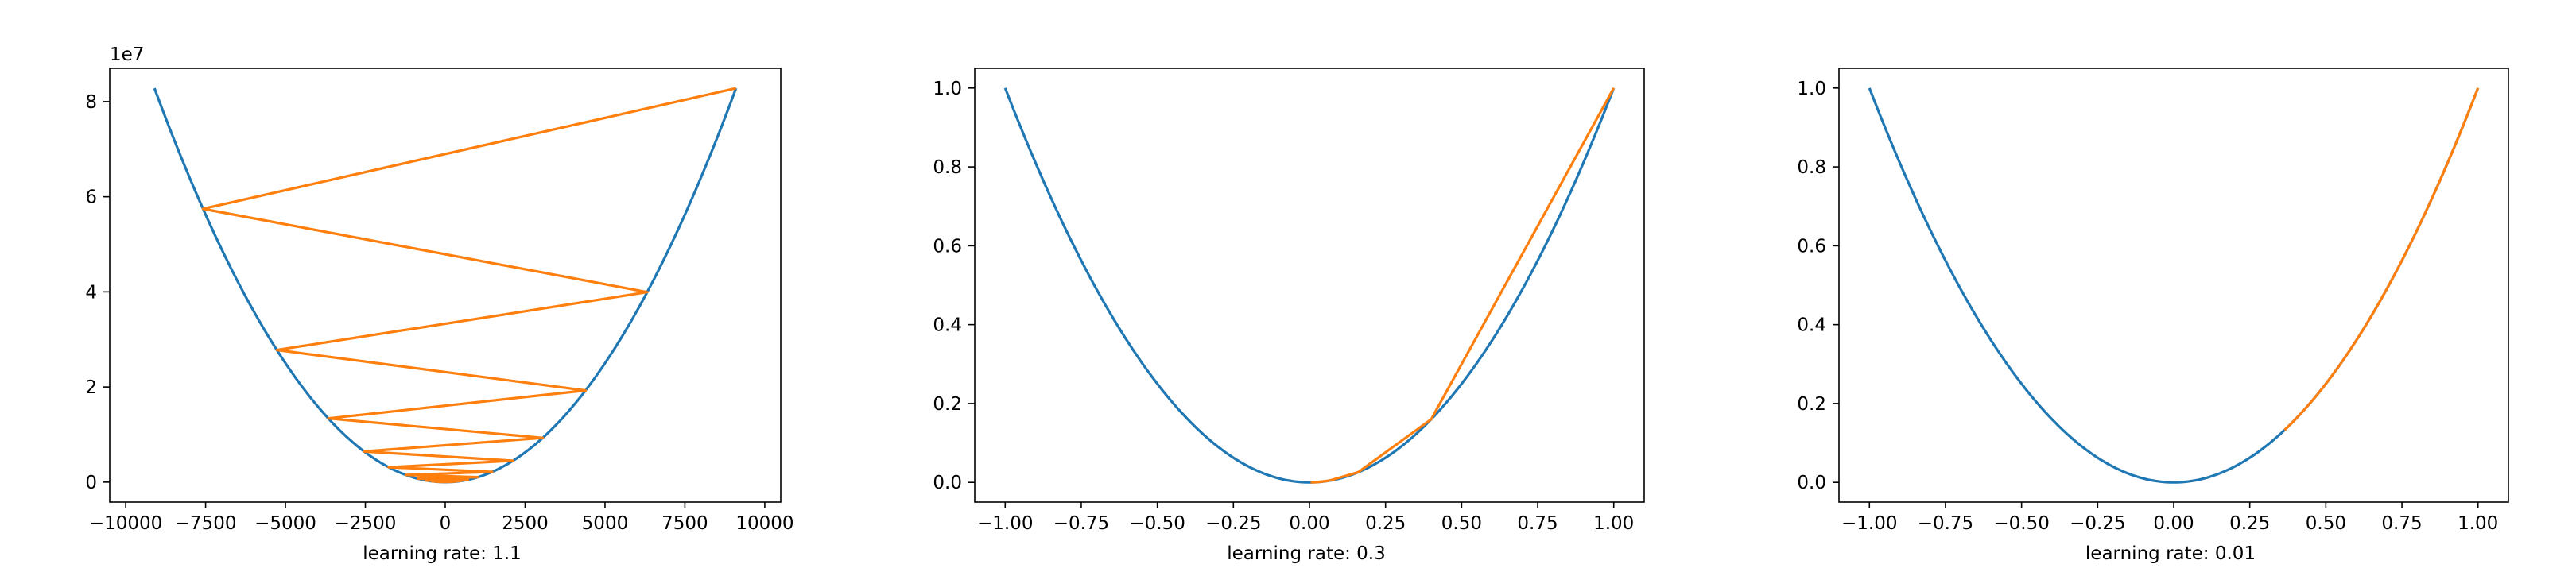  I want to click on x-tick-label: −10000, so click(125, 523).